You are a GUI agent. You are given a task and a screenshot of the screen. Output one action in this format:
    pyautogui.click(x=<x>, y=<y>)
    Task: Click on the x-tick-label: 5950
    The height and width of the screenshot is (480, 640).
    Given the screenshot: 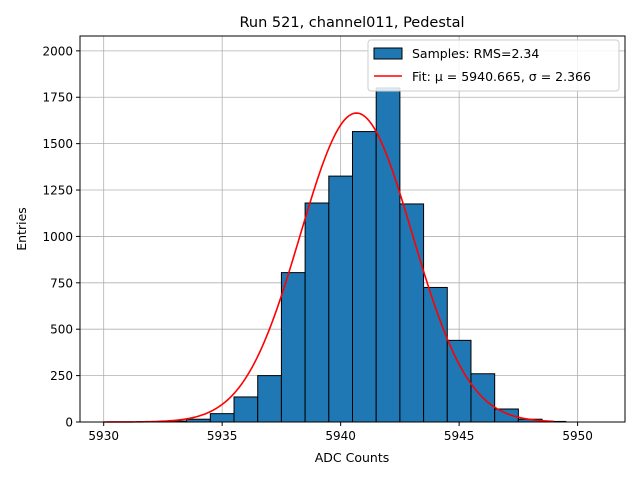 What is the action you would take?
    pyautogui.click(x=577, y=436)
    